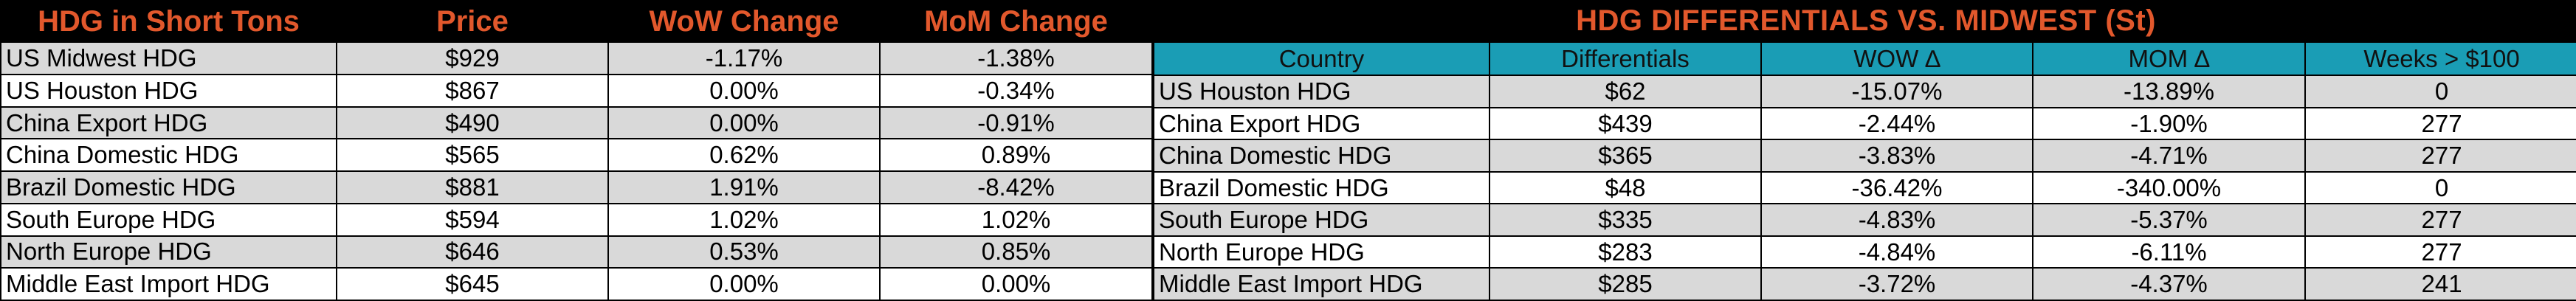 The image size is (2576, 301). I want to click on country-name: China Export HDG, so click(1321, 123).